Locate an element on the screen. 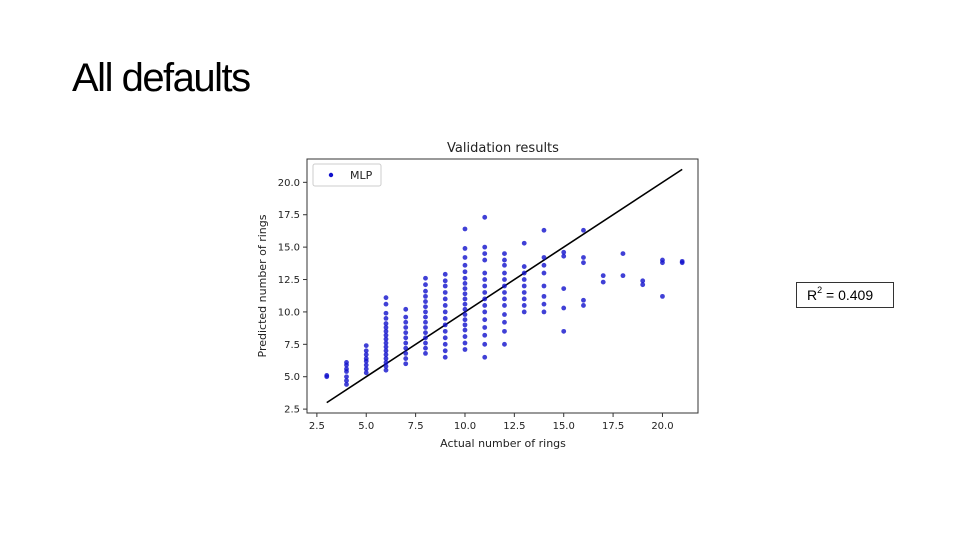  y-tick-label: 12.5 is located at coordinates (289, 280).